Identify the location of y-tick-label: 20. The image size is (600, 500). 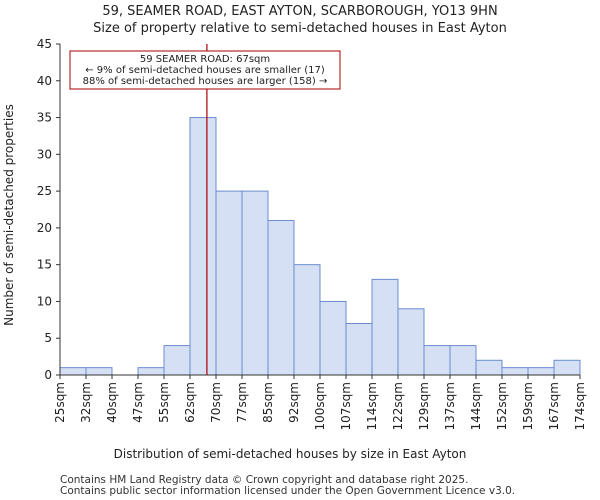
(44, 228).